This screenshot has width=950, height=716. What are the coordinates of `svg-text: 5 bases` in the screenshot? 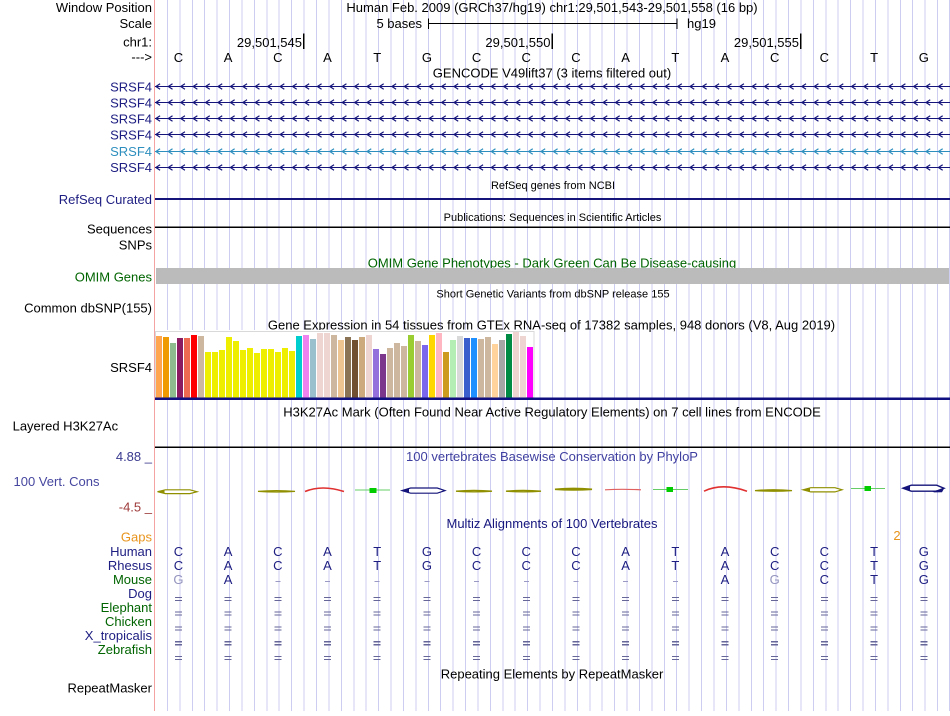 It's located at (399, 23).